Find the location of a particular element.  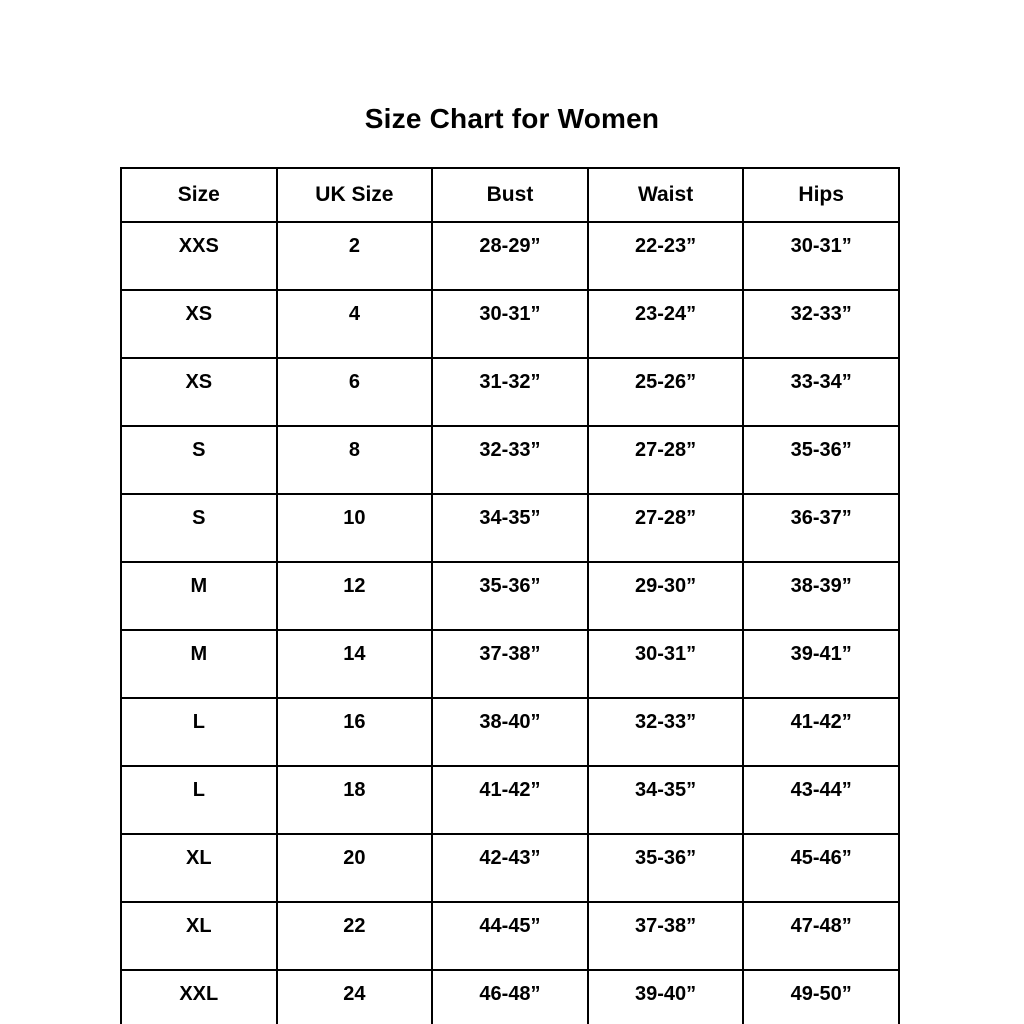

column-header: Size is located at coordinates (199, 195).